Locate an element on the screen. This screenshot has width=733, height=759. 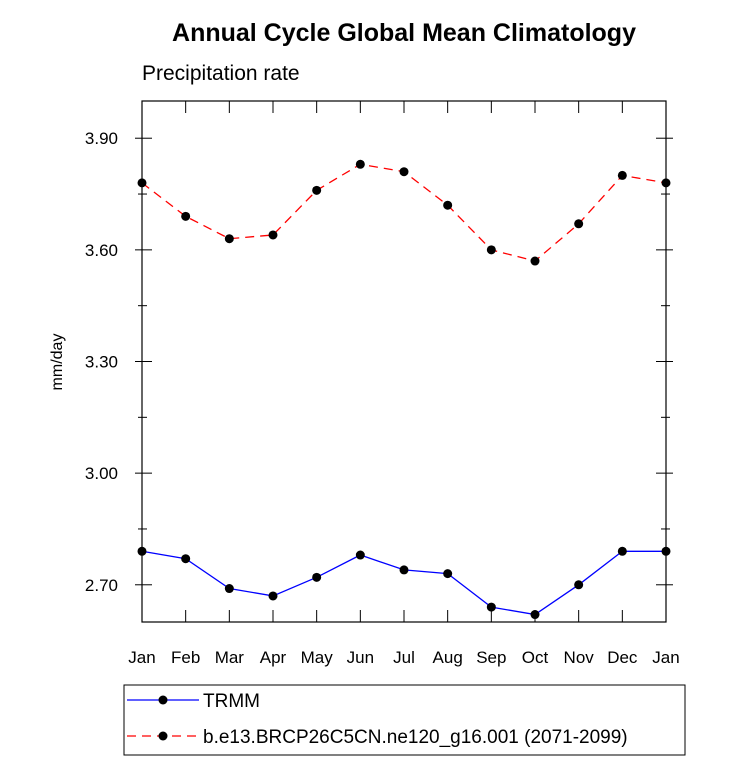
y-tick-label: 3.60 is located at coordinates (101, 250).